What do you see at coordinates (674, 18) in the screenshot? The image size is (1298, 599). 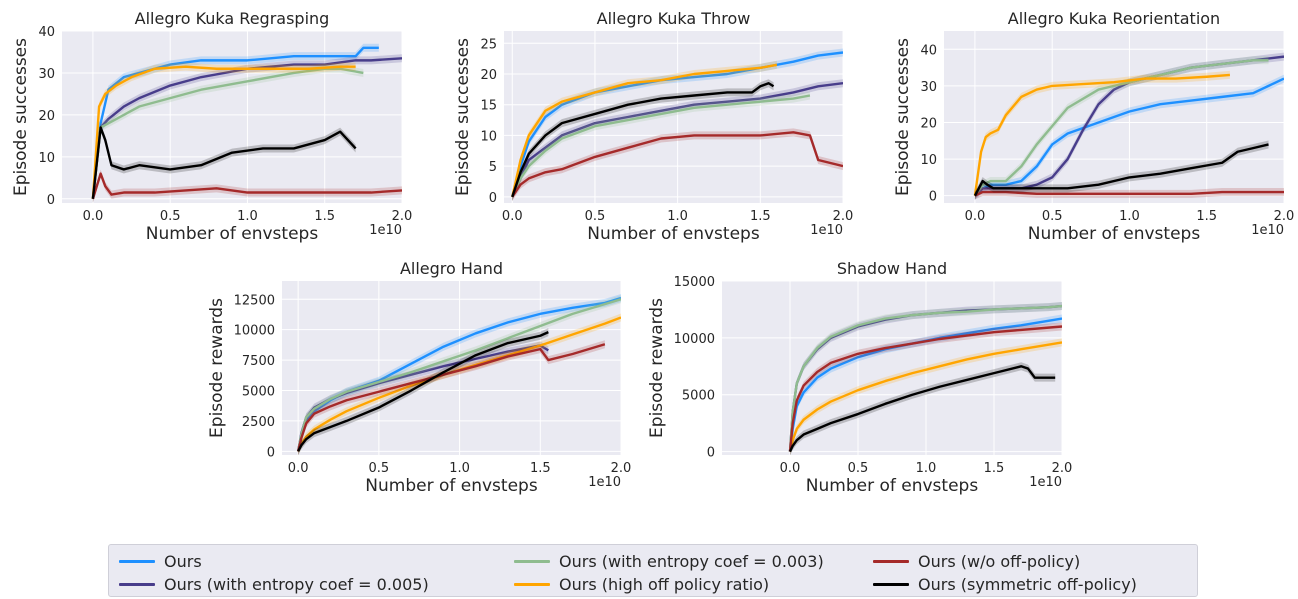 I see `chart-title: Allegro Kuka Throw` at bounding box center [674, 18].